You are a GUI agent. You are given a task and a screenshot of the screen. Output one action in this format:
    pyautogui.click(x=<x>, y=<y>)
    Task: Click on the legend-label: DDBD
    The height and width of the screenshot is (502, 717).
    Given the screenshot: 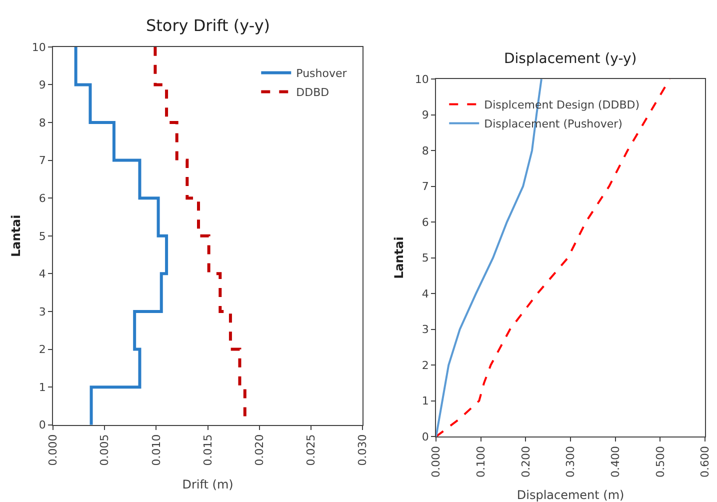 What is the action you would take?
    pyautogui.click(x=313, y=93)
    